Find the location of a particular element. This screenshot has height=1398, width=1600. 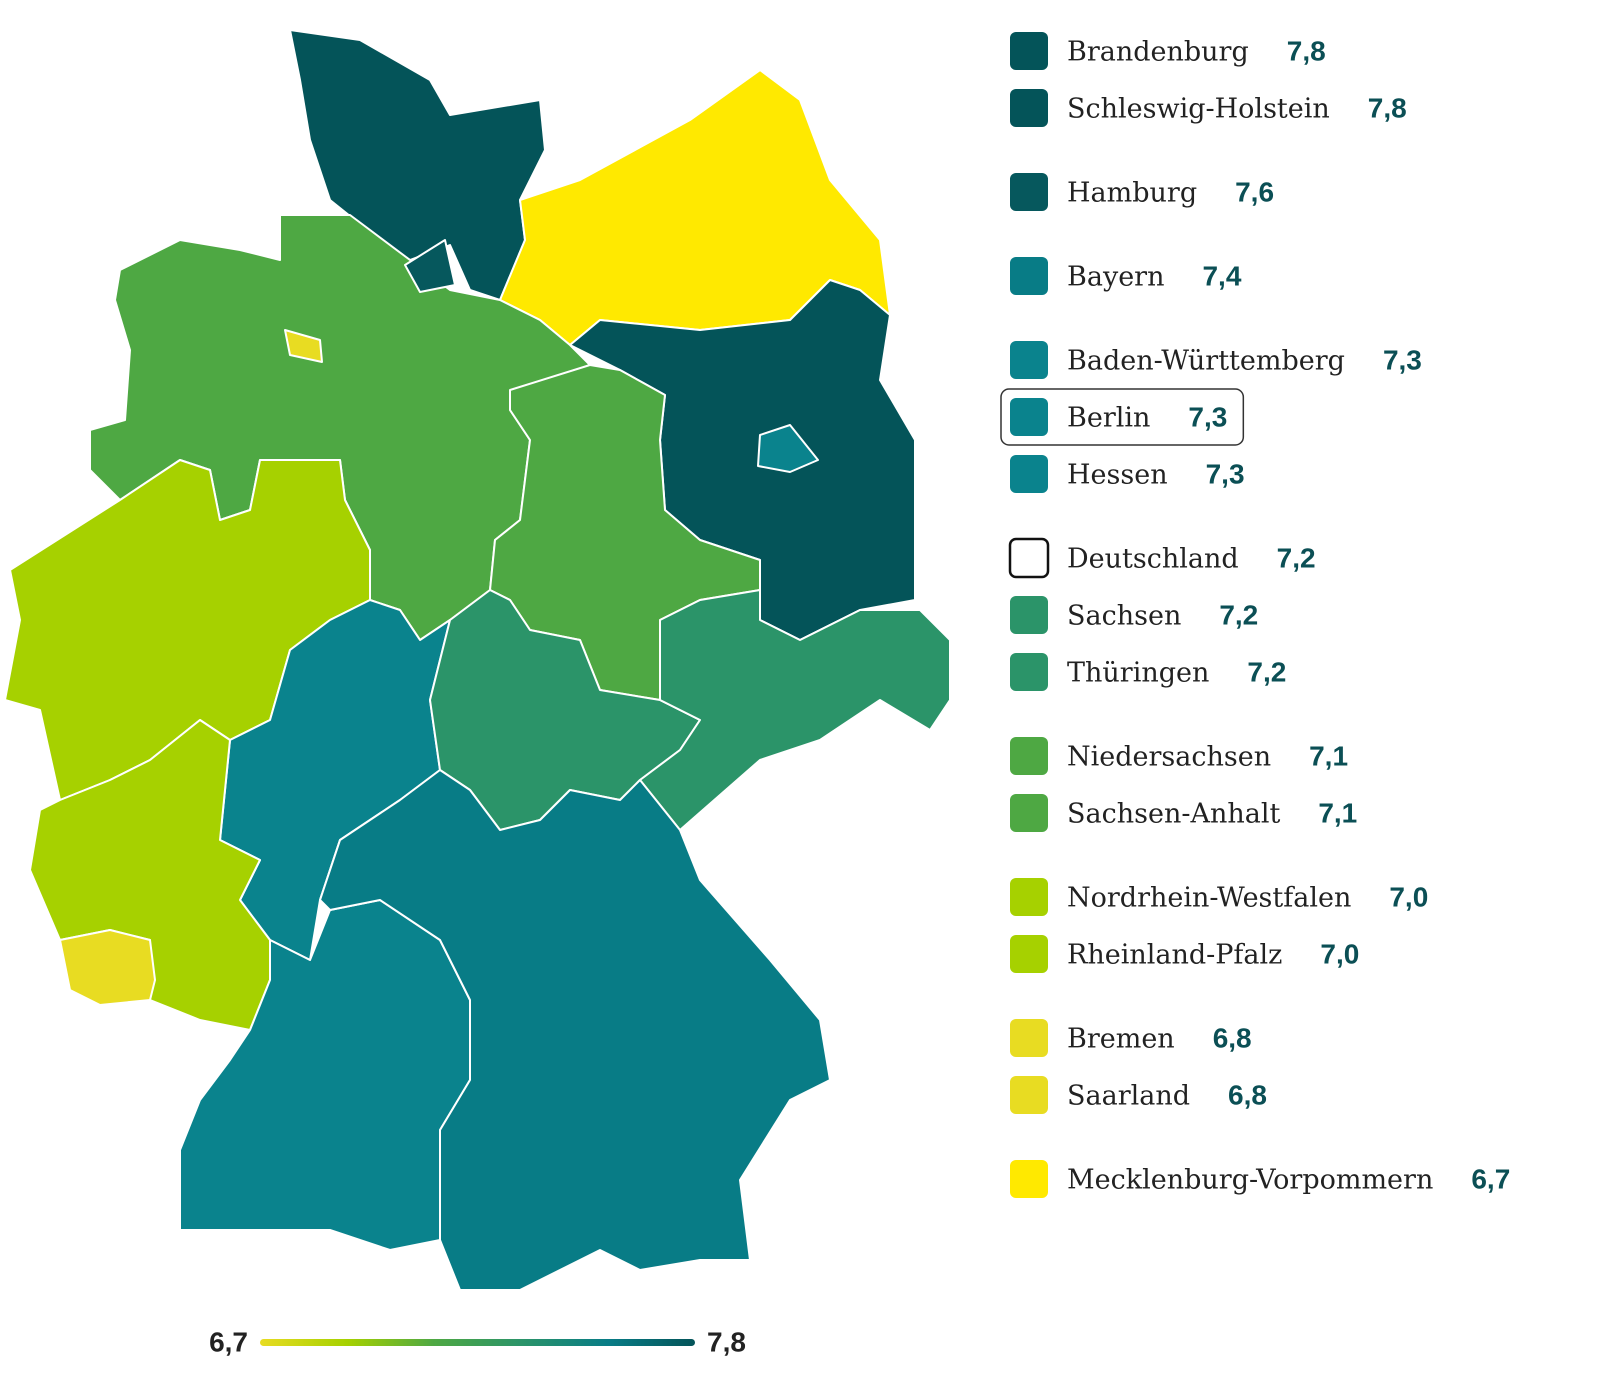

legend-label: Sachsen is located at coordinates (1124, 616).